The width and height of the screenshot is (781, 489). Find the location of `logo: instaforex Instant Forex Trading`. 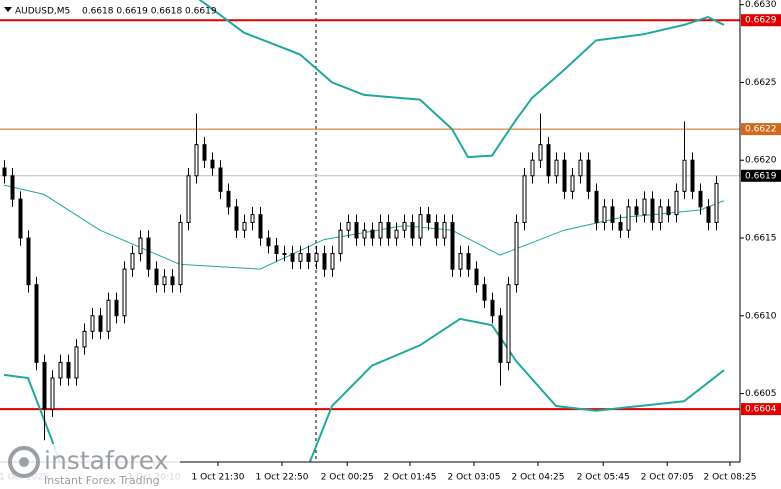

logo: instaforex Instant Forex Trading is located at coordinates (90, 466).